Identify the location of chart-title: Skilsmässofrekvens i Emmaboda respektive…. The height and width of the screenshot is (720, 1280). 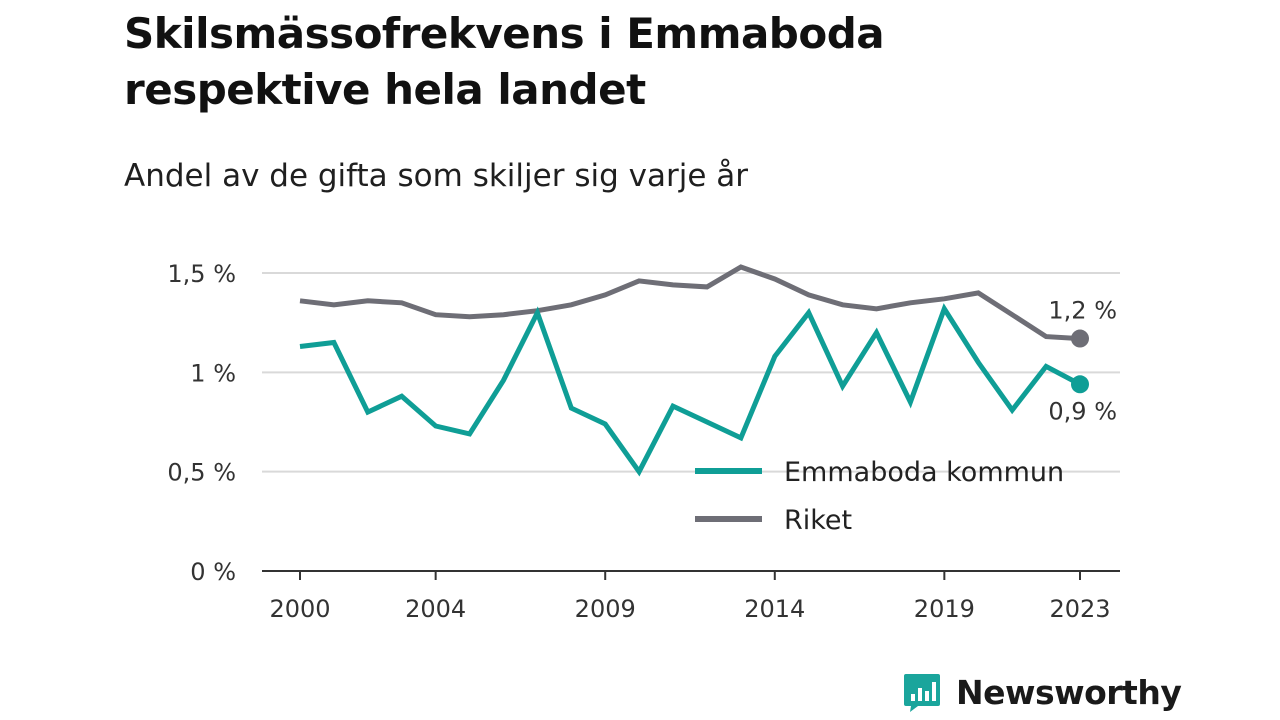
(504, 61).